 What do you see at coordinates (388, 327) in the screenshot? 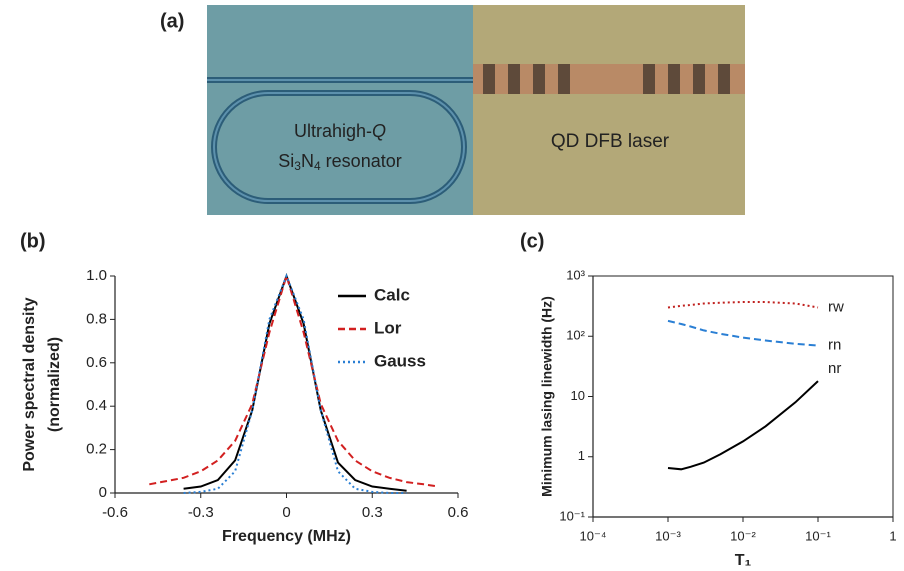
I see `legend-label: Lor` at bounding box center [388, 327].